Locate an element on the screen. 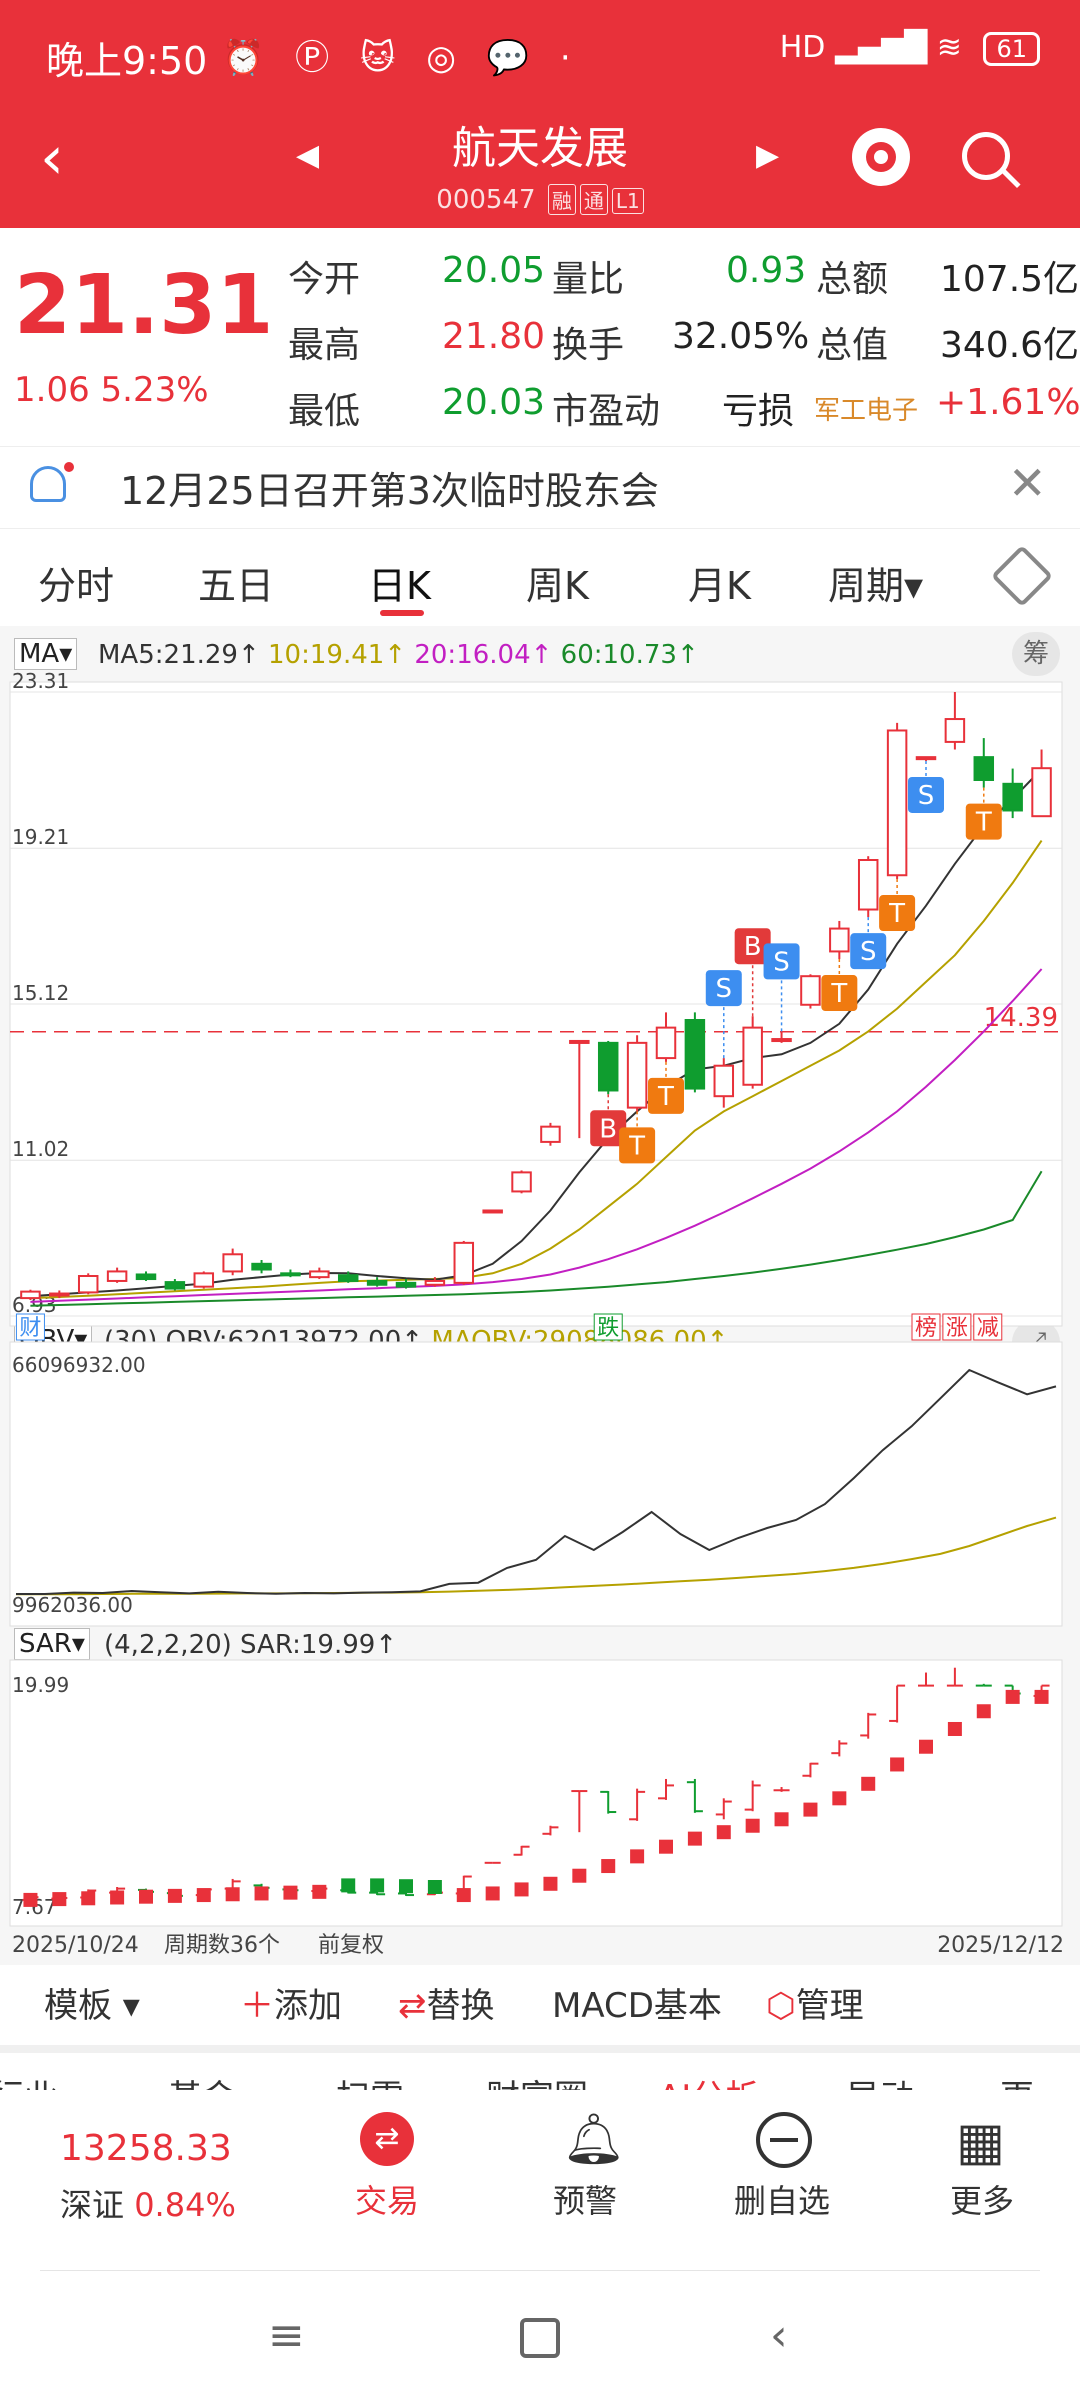 The image size is (1080, 2400). bell-icon is located at coordinates (48, 484).